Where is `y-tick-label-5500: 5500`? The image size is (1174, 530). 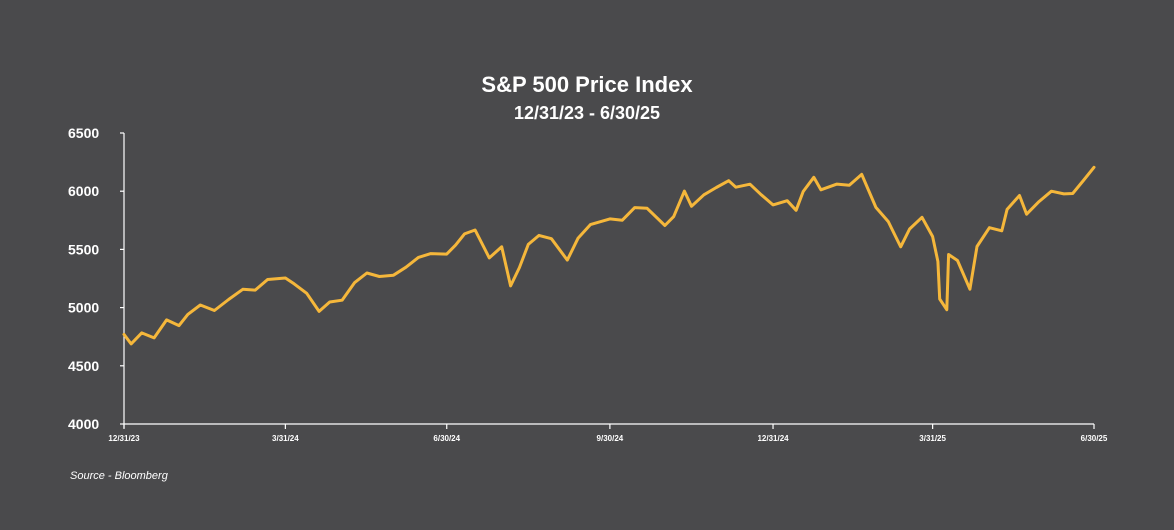
y-tick-label-5500: 5500 is located at coordinates (83, 249).